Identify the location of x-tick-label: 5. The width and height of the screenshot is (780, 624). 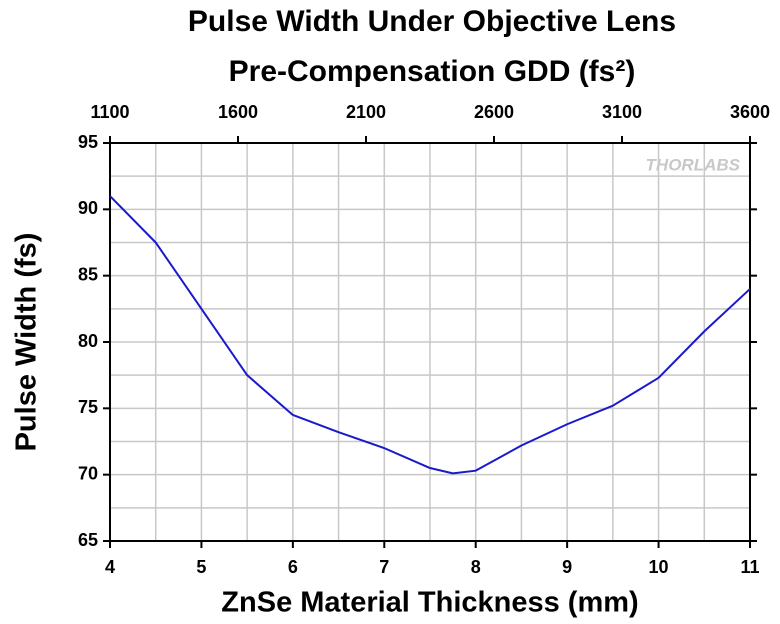
(201, 567).